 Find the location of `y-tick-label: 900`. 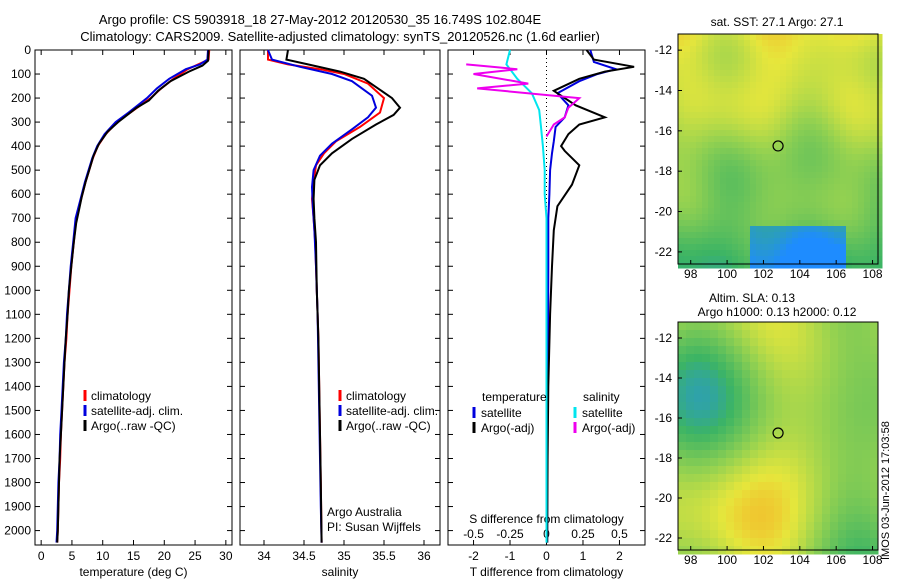

y-tick-label: 900 is located at coordinates (21, 266).